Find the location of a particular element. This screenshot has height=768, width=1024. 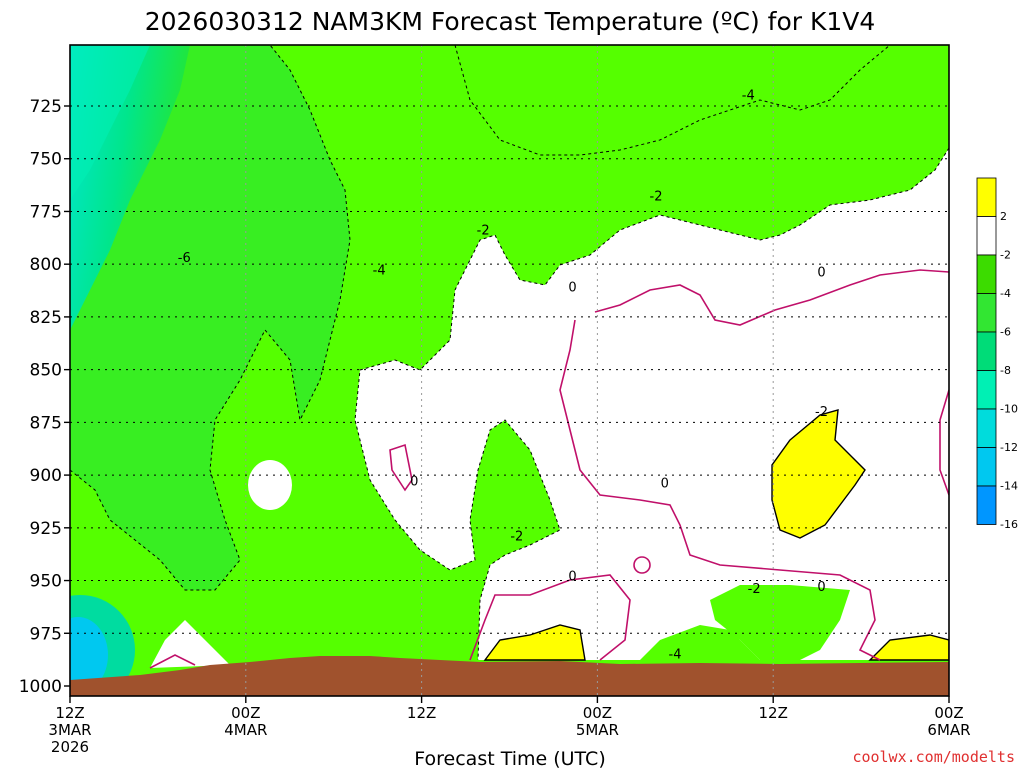

credit-text: coolwx.com/modelts is located at coordinates (933, 757).